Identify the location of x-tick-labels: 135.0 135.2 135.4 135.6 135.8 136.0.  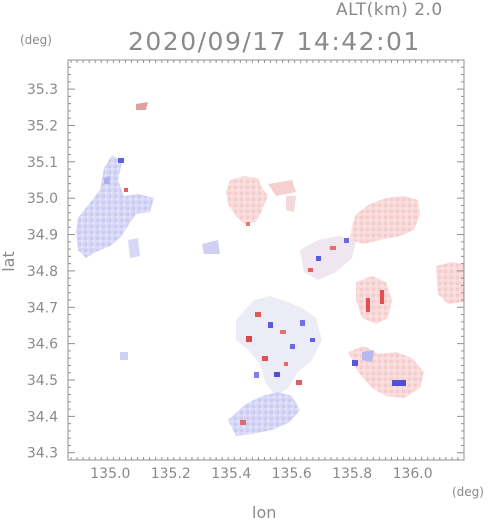
(261, 474).